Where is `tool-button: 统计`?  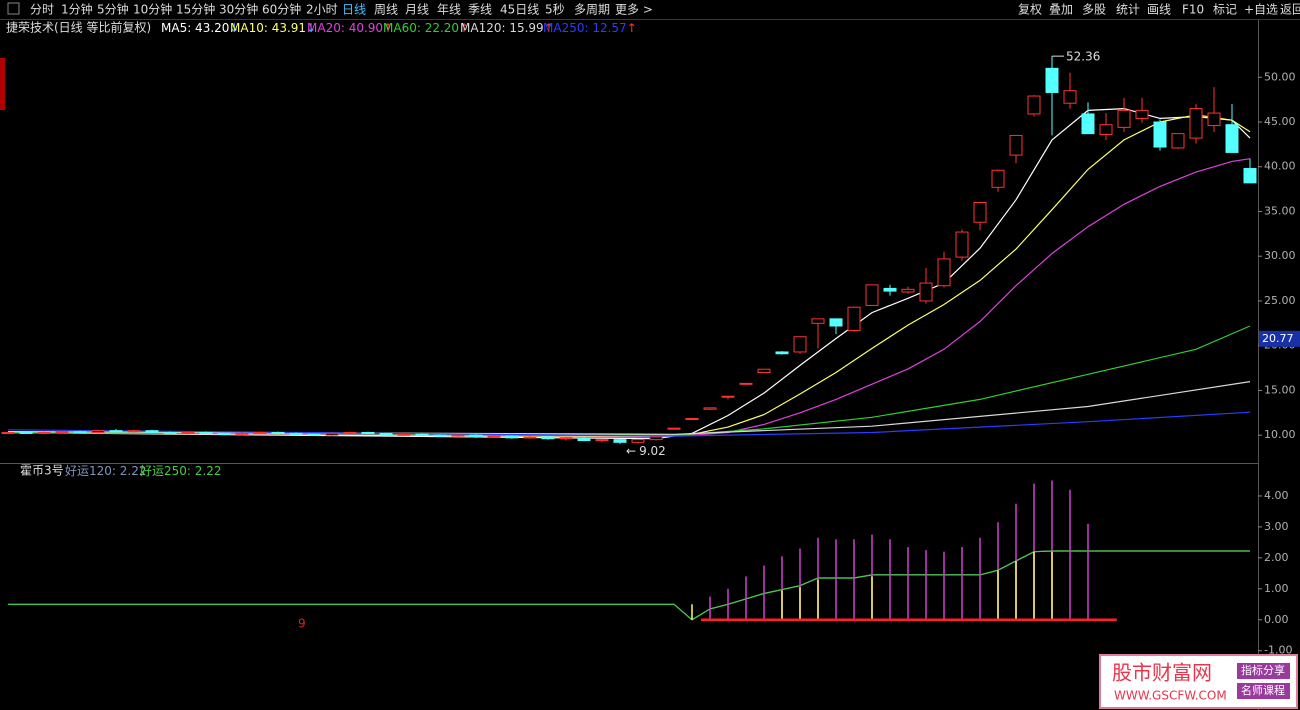 tool-button: 统计 is located at coordinates (1128, 10).